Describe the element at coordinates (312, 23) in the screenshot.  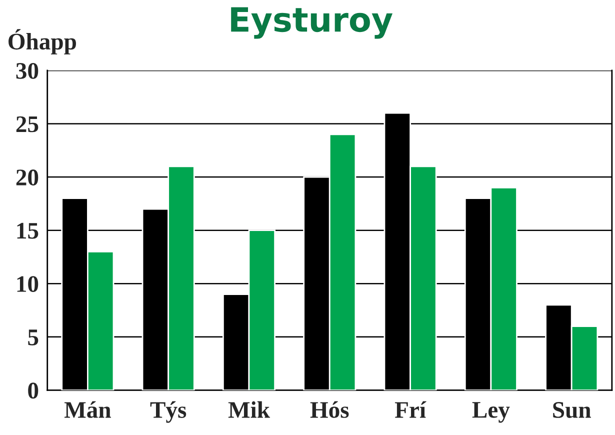
I see `chart-title: Eysturoy` at that location.